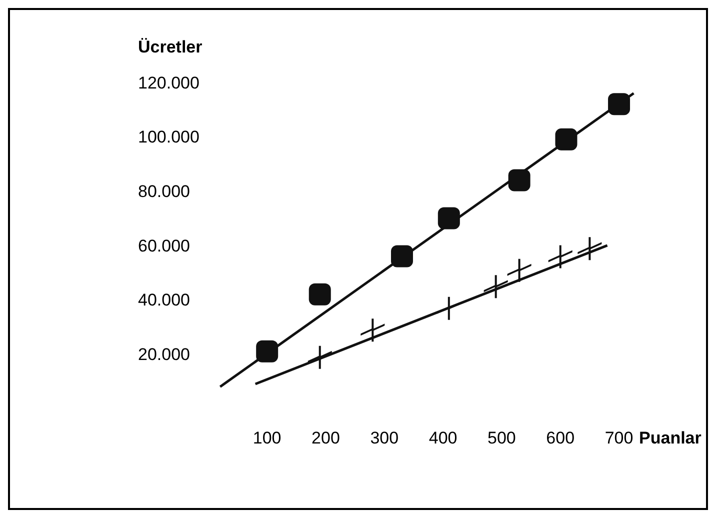 This screenshot has height=518, width=716. I want to click on y-tick-label: 20.000, so click(164, 354).